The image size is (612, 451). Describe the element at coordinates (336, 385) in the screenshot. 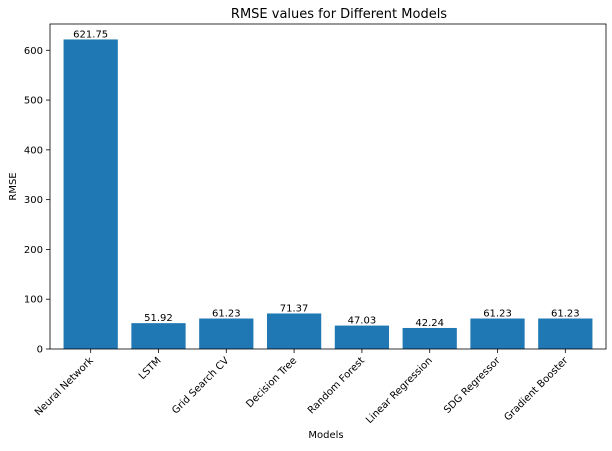

I see `x-tick-label: Random Forest` at that location.